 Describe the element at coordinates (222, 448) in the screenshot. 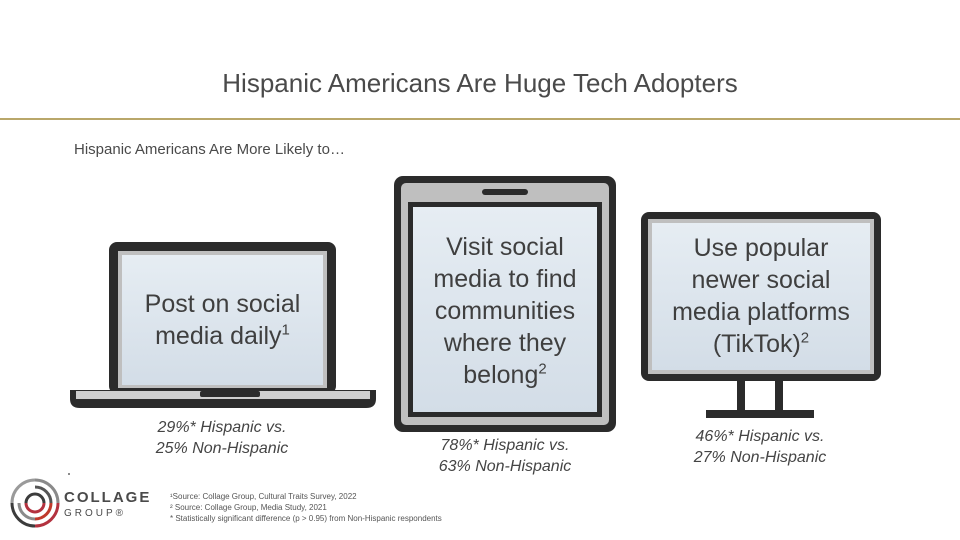

I see `stat-line: 25% Non-Hispanic` at that location.